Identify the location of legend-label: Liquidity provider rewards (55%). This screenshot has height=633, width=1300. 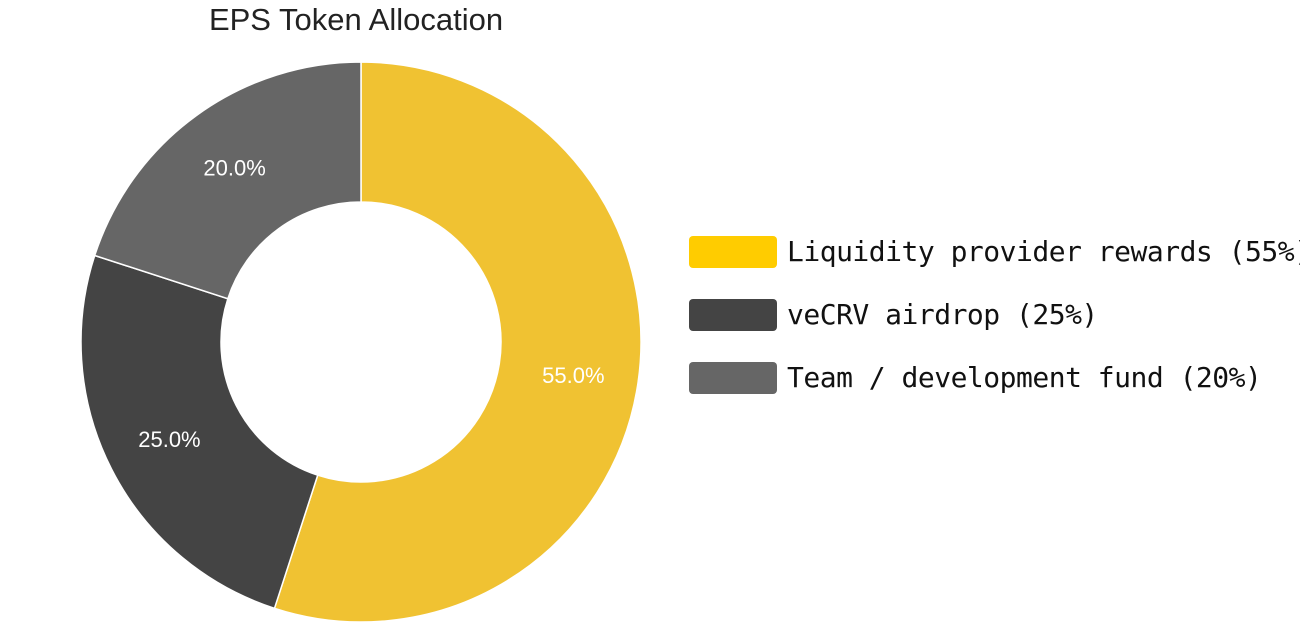
(1043, 251).